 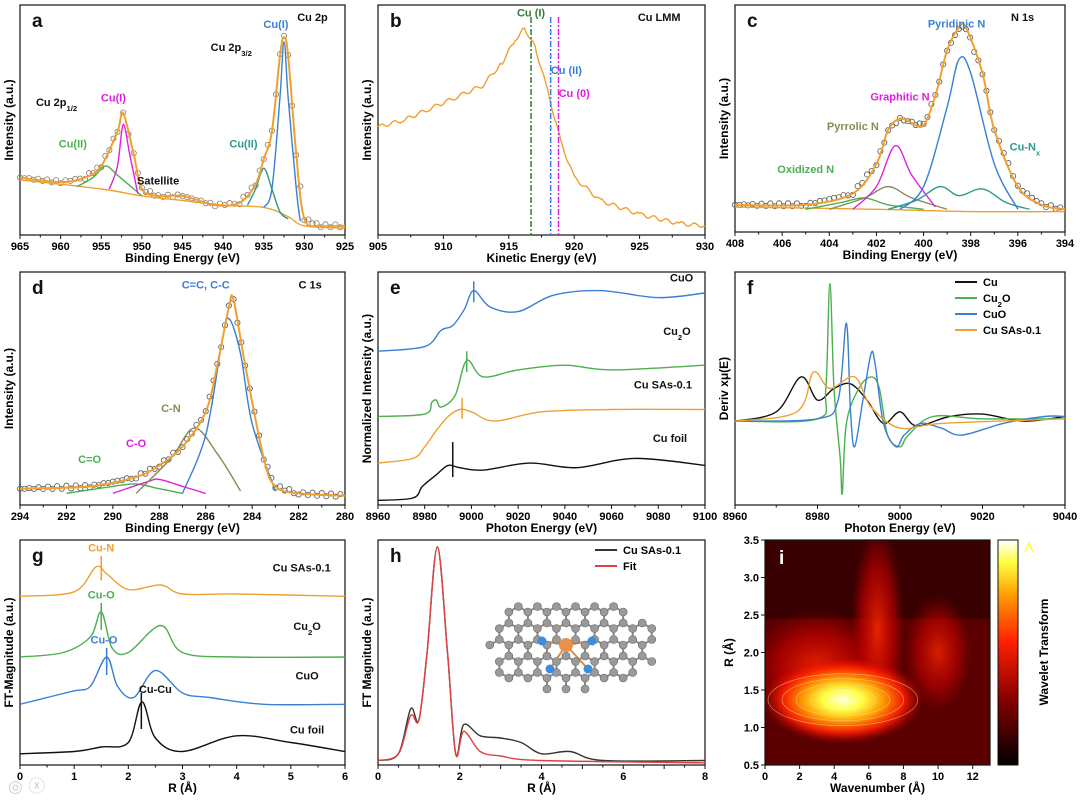 I want to click on x-tick-label: 950, so click(x=142, y=247).